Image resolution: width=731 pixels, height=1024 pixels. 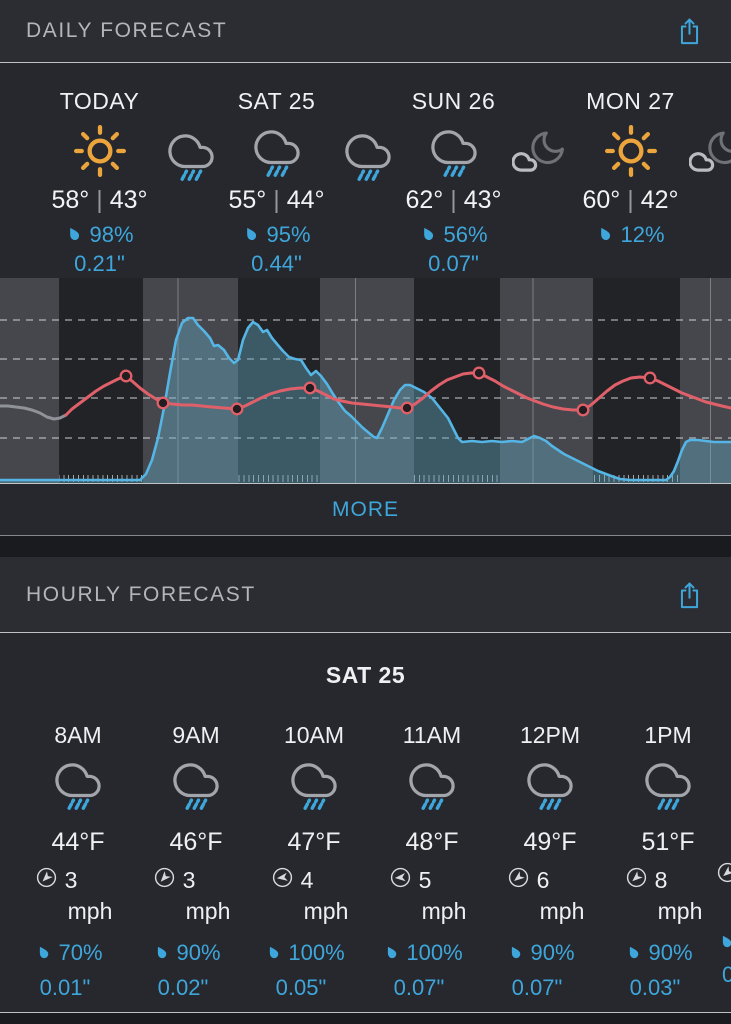 I want to click on hourly-column: 1PM 51°F 8 mph 90% 0.03", so click(x=668, y=861).